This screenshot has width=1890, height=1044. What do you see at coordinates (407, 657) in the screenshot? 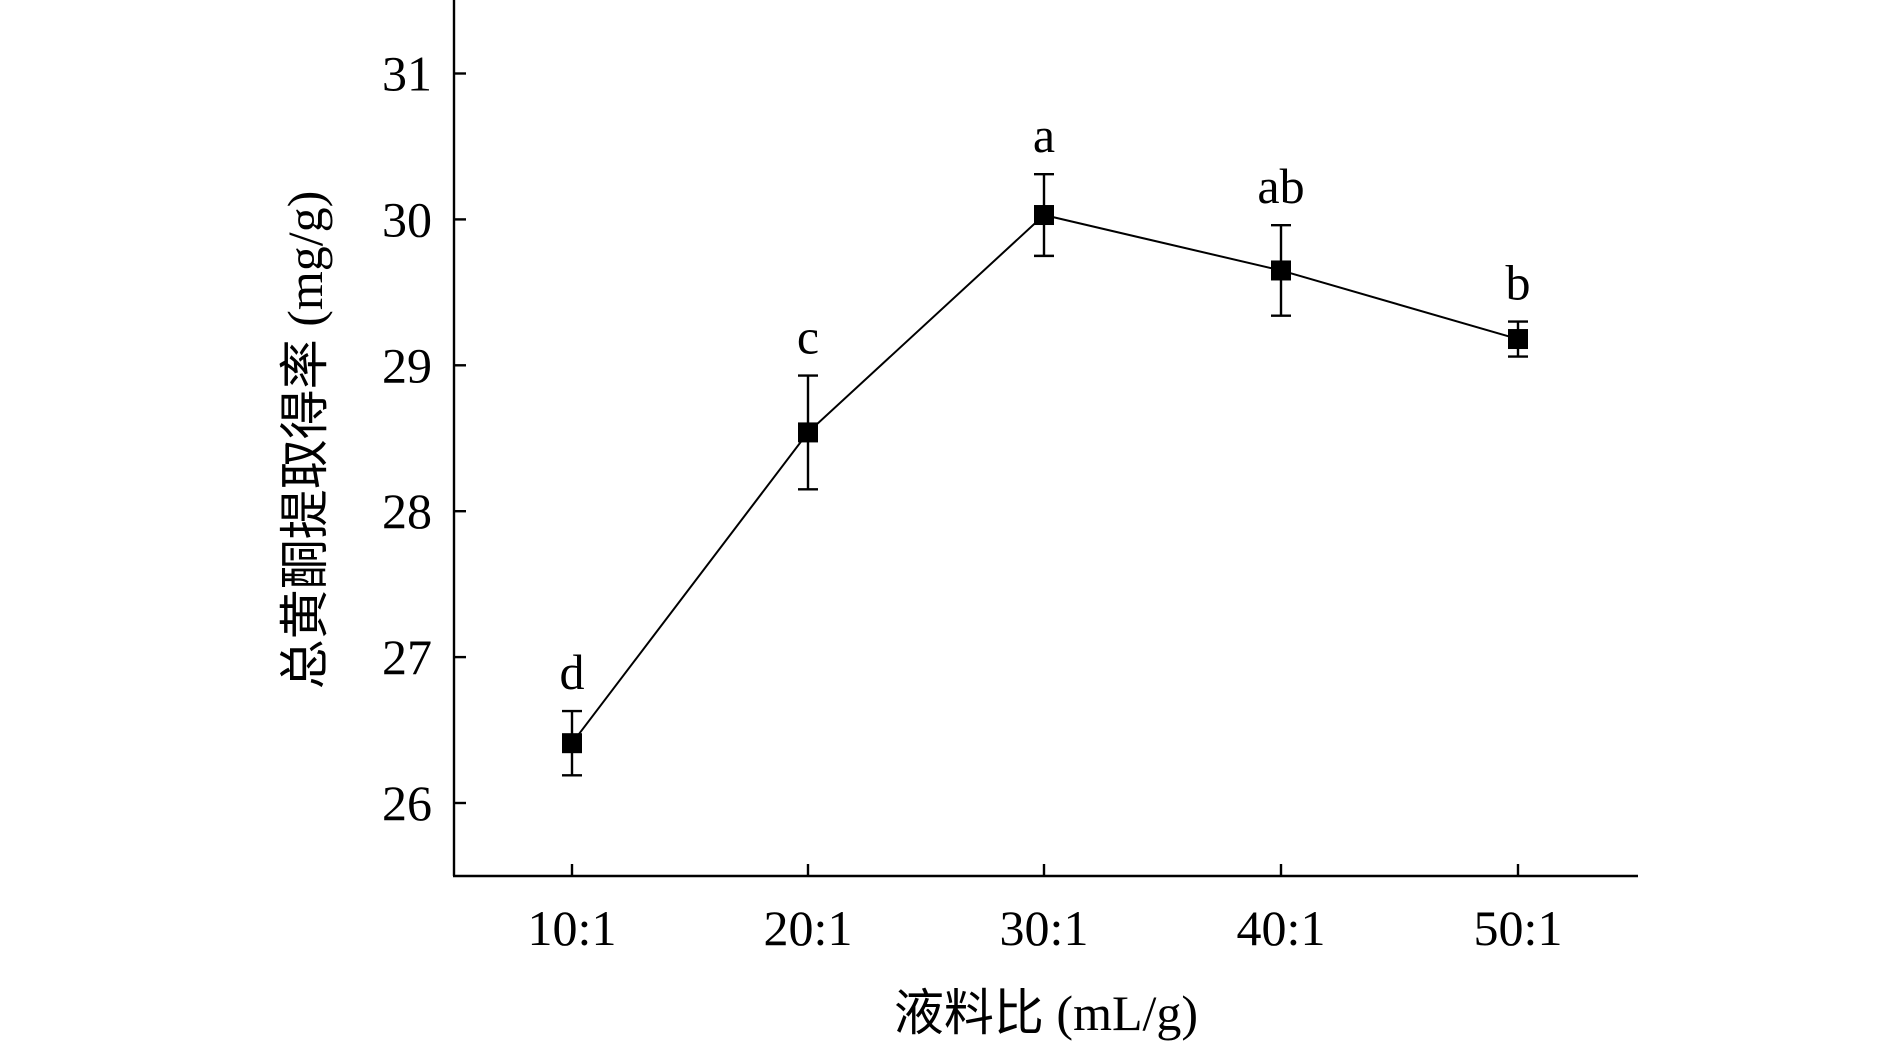
I see `y-tick-label: 27` at bounding box center [407, 657].